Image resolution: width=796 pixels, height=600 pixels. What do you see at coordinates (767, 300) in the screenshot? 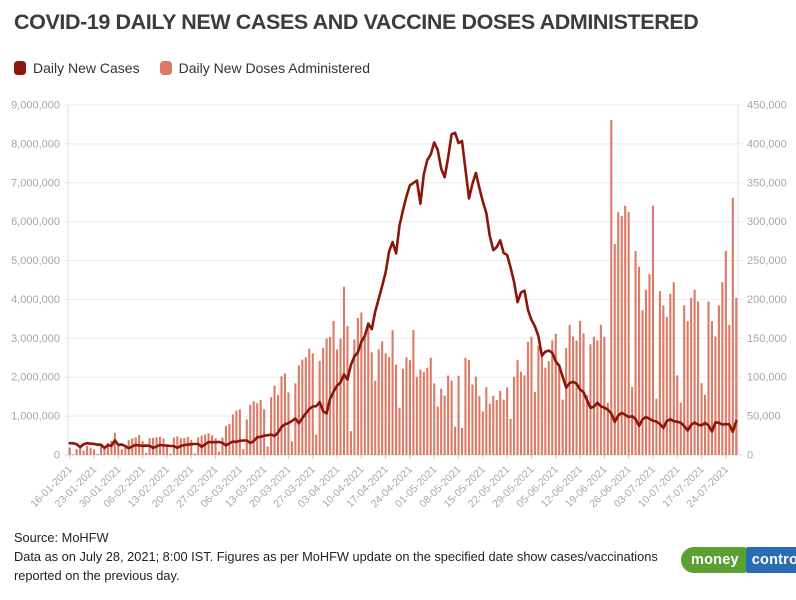
I see `svg-text: 200,000` at bounding box center [767, 300].